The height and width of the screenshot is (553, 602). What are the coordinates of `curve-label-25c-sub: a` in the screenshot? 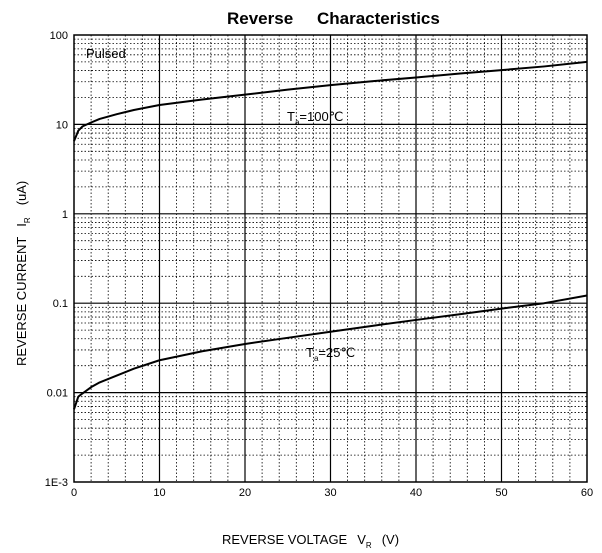 It's located at (316, 358).